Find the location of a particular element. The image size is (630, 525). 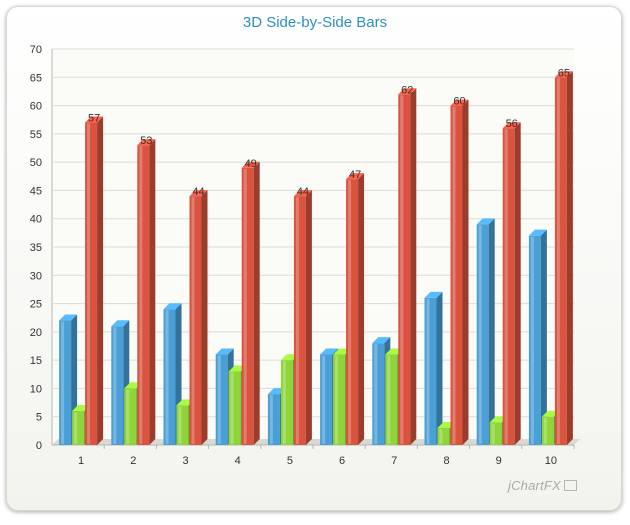

data-label: 49 is located at coordinates (251, 164).